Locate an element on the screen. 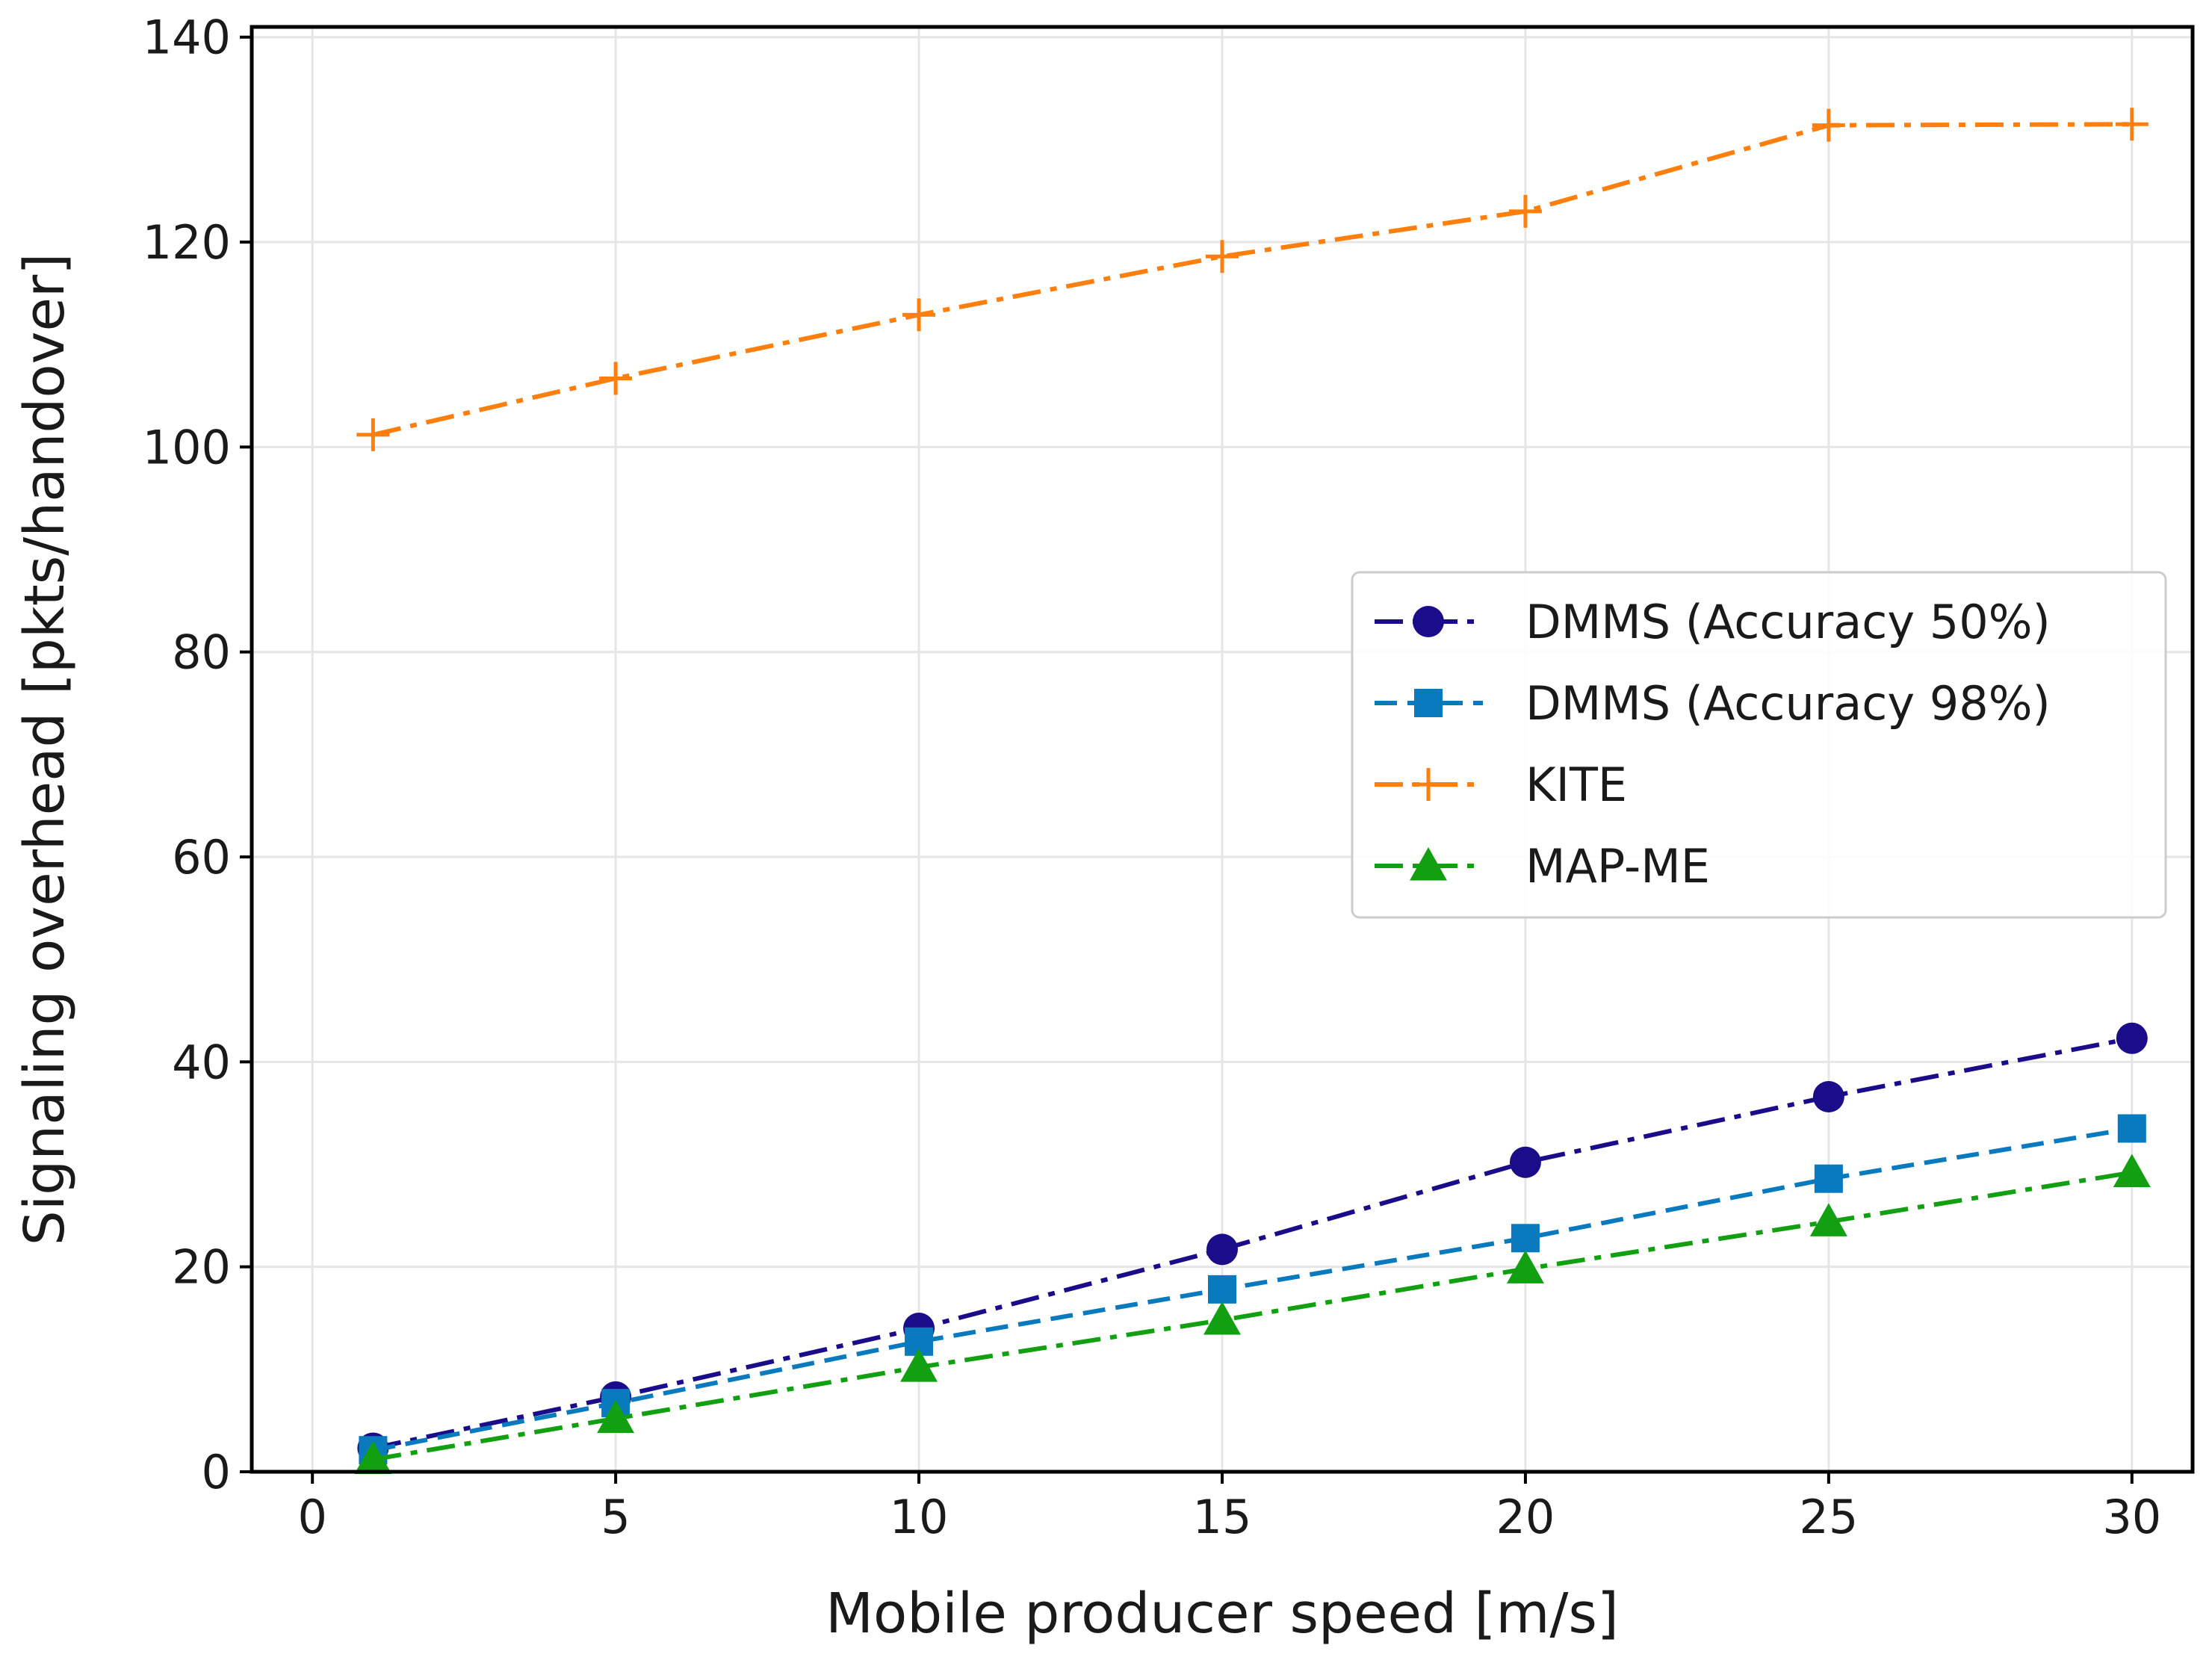 The height and width of the screenshot is (1669, 2212). x-tick-label: 15 is located at coordinates (1222, 1517).